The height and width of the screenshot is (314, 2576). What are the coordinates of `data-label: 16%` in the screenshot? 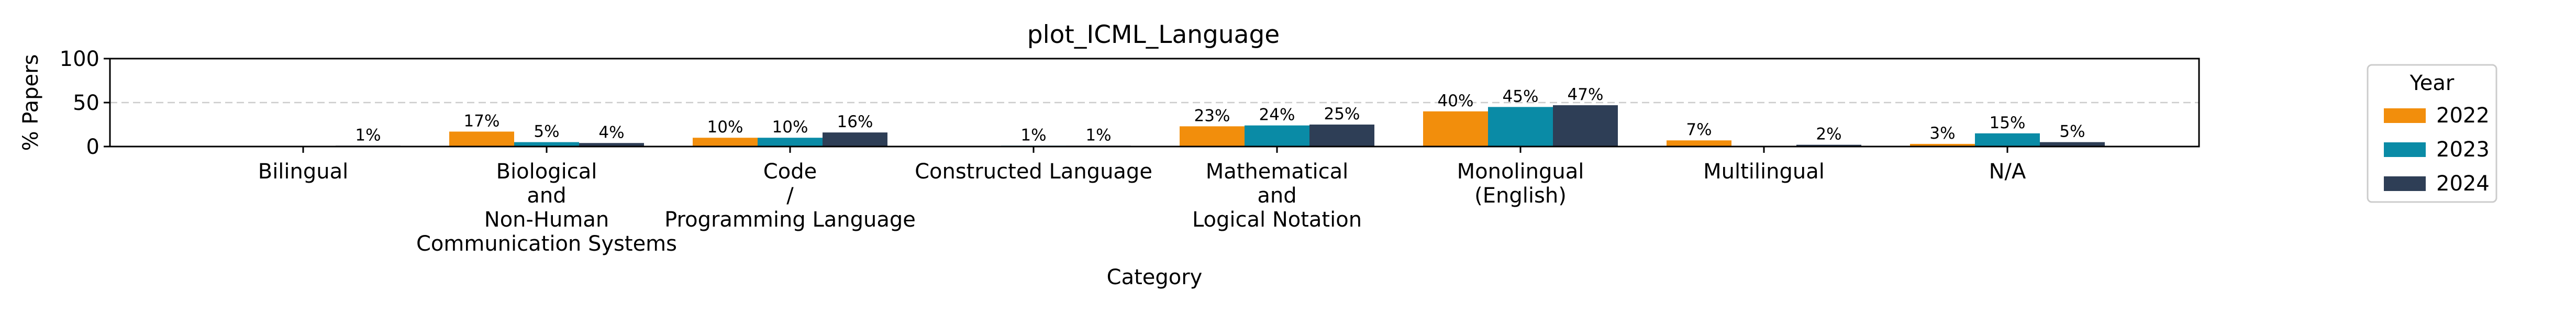 It's located at (855, 122).